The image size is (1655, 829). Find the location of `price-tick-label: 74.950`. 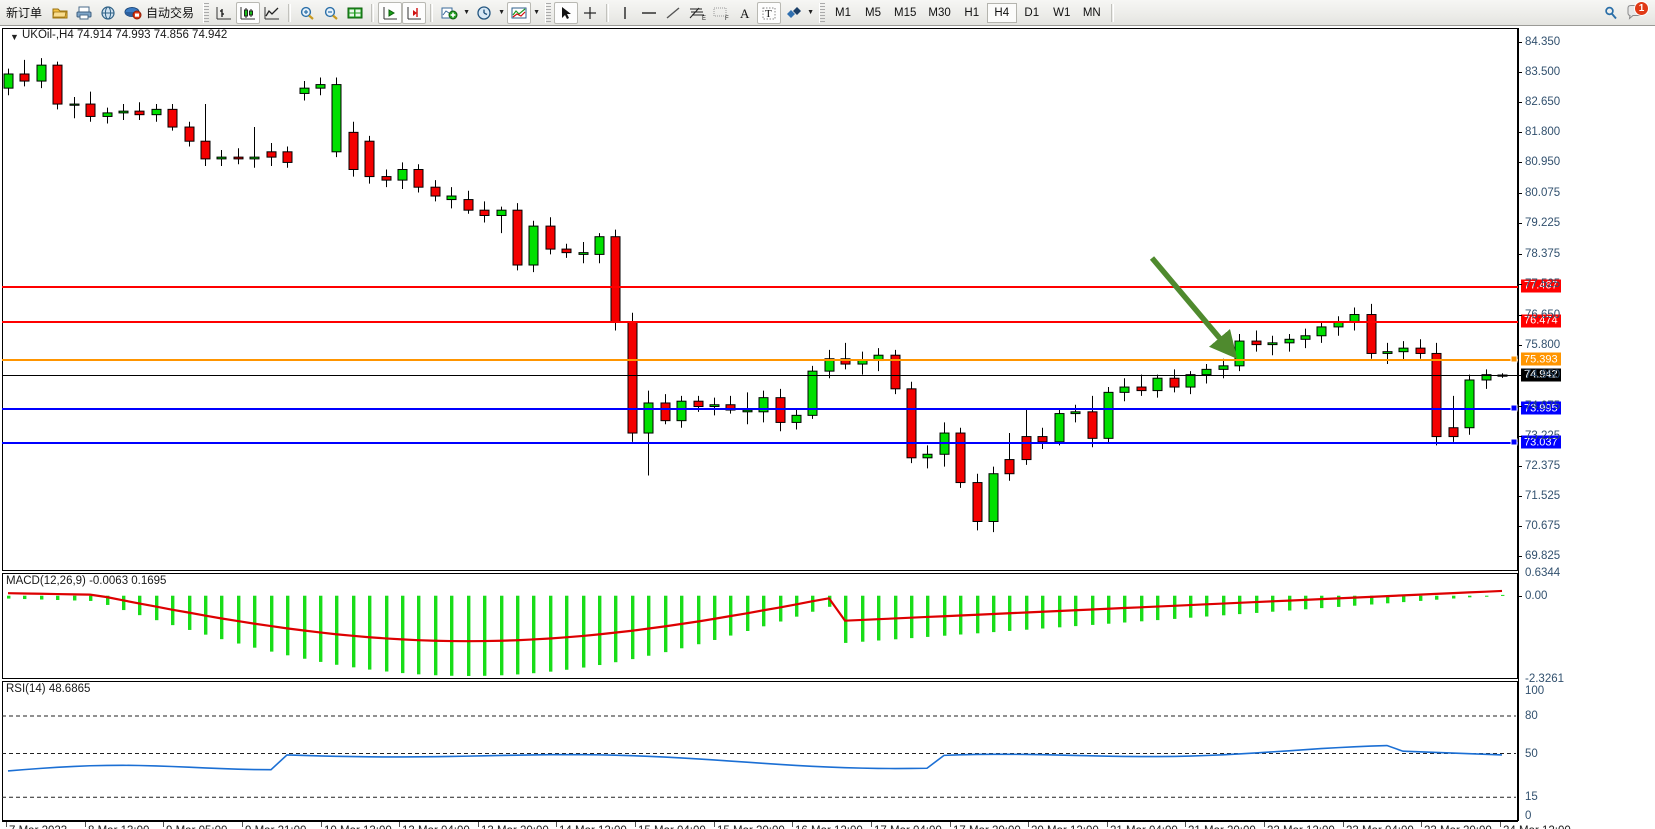

price-tick-label: 74.950 is located at coordinates (1543, 374).